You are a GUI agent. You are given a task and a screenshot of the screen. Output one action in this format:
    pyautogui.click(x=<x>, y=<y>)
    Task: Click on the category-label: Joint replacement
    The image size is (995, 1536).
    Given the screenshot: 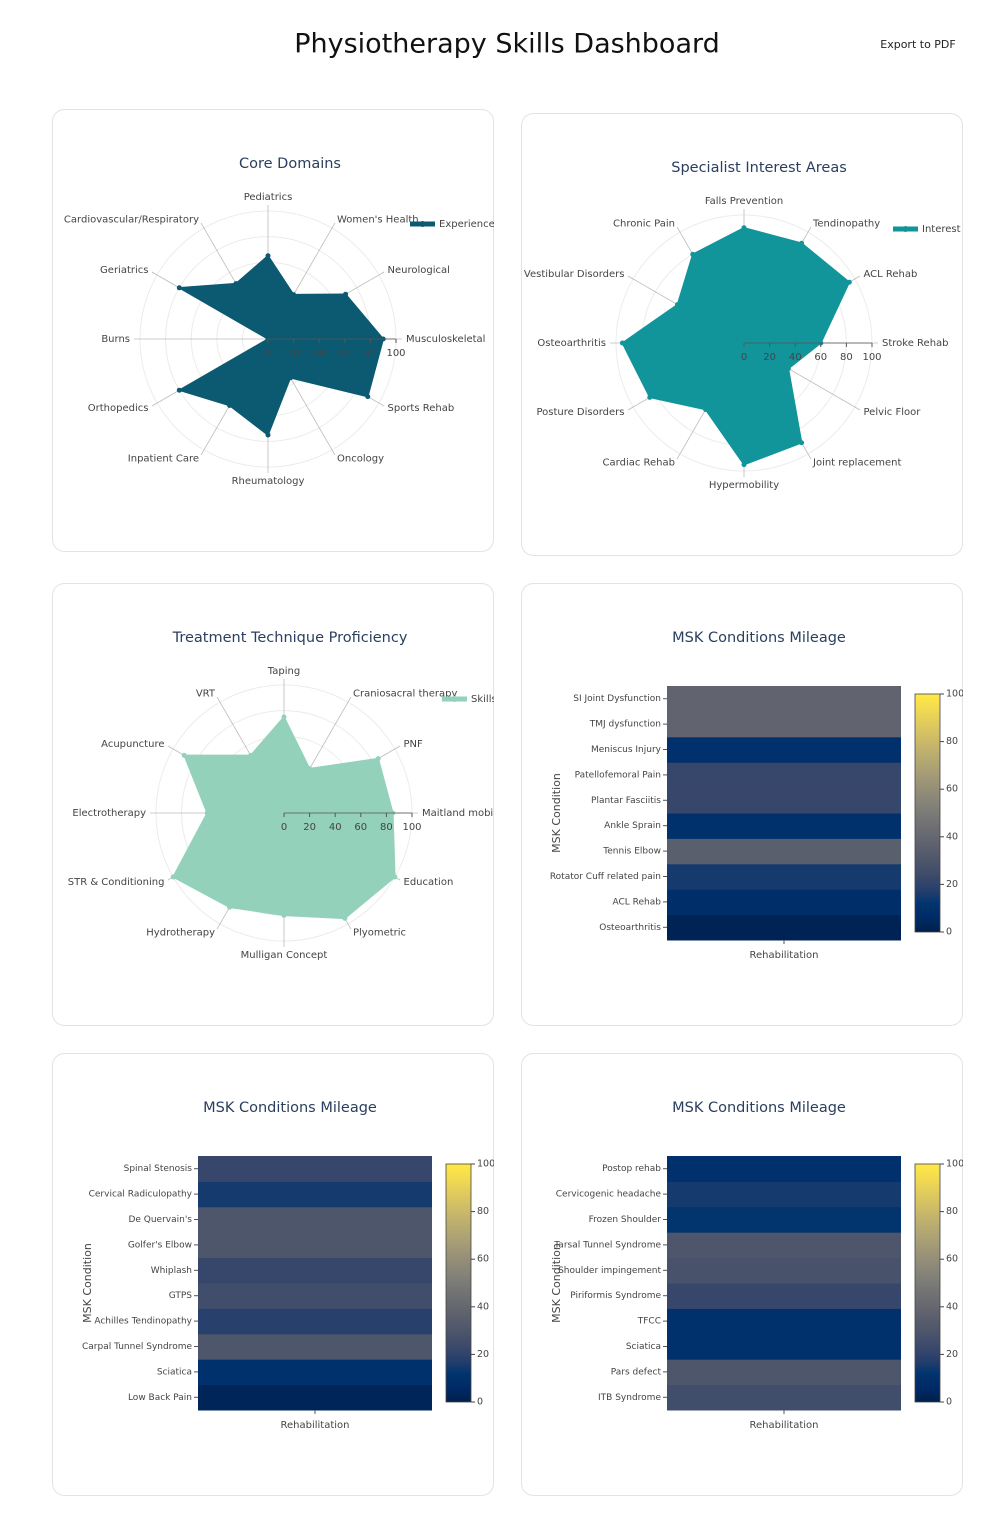 What is the action you would take?
    pyautogui.click(x=856, y=463)
    